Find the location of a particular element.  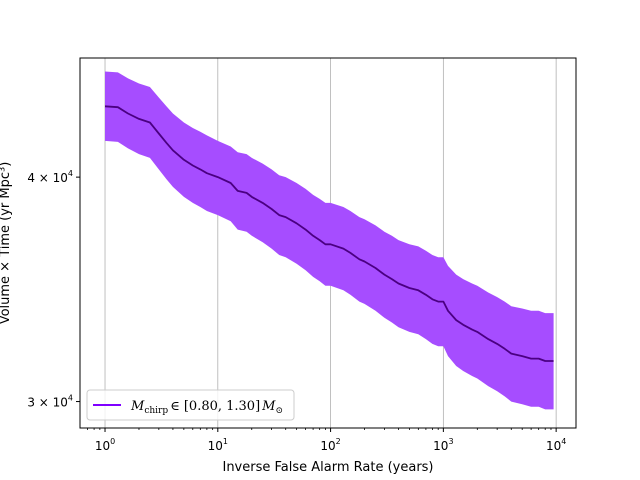

y-tick-mantissa: 4 × 10 is located at coordinates (47, 178).